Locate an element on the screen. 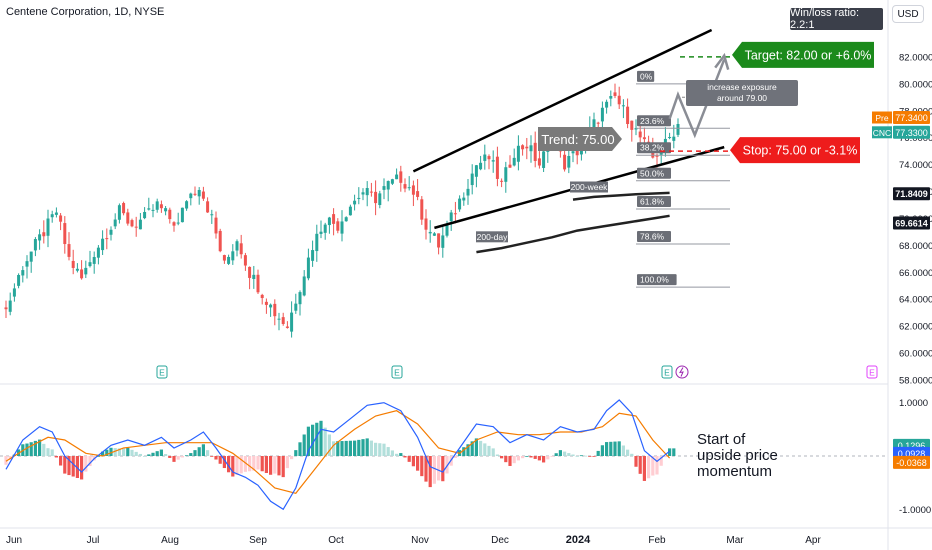 The height and width of the screenshot is (550, 932). x-tick-label: Sep is located at coordinates (258, 540).